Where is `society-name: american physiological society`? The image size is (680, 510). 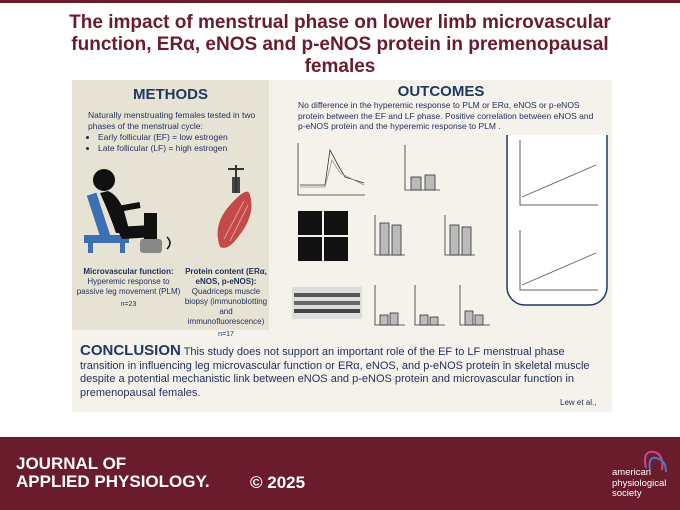 society-name: american physiological society is located at coordinates (639, 483).